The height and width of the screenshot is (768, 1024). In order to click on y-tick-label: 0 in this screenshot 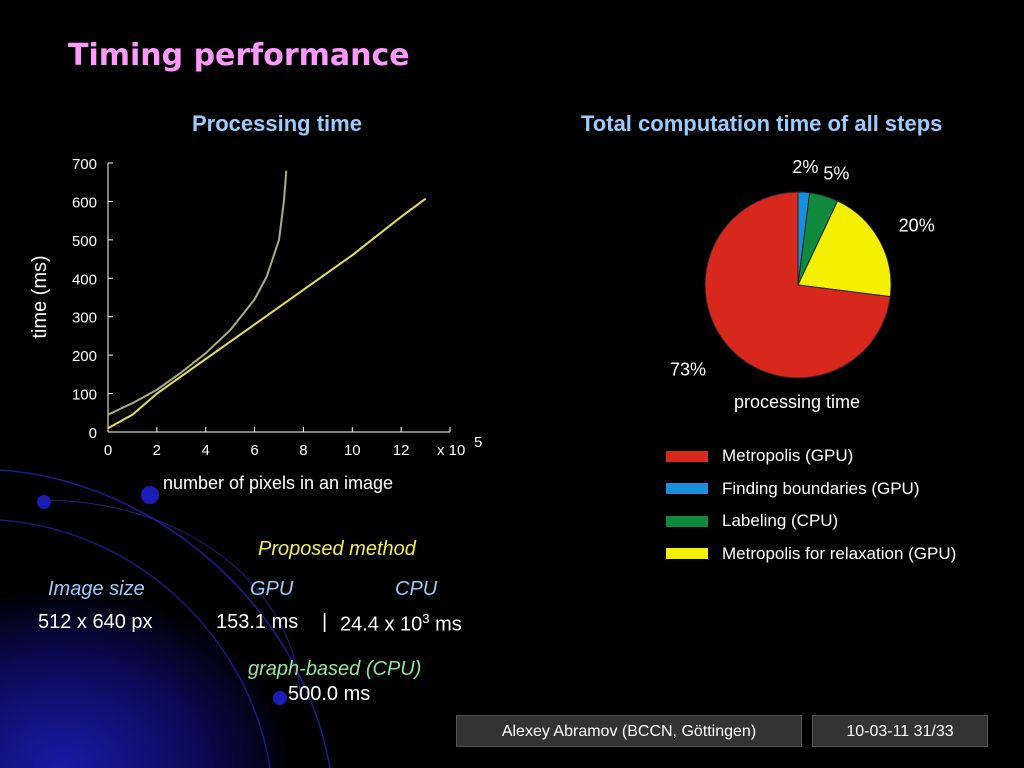, I will do `click(93, 433)`.